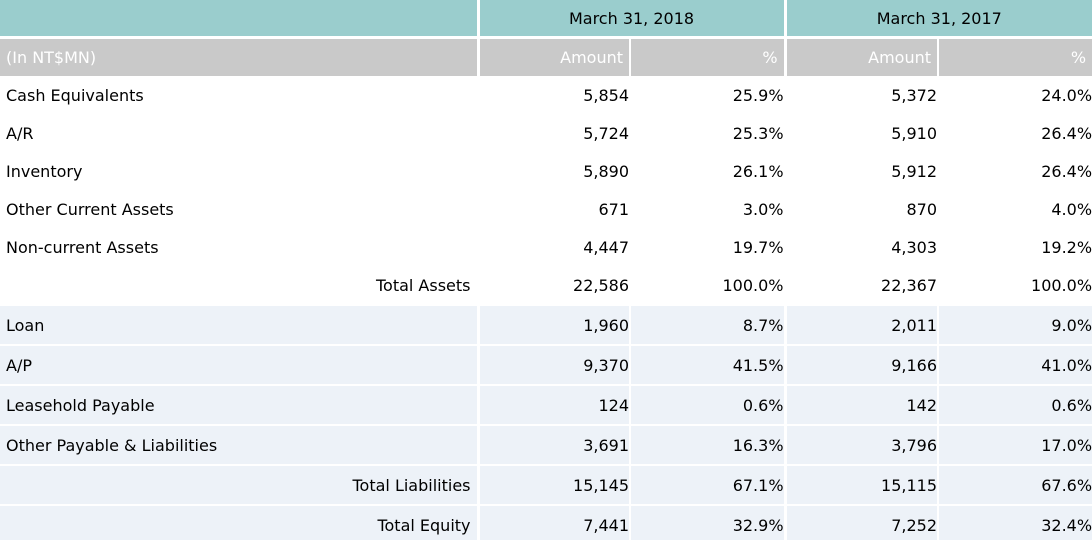  What do you see at coordinates (861, 171) in the screenshot?
I see `amount-2017-cell: 5,912` at bounding box center [861, 171].